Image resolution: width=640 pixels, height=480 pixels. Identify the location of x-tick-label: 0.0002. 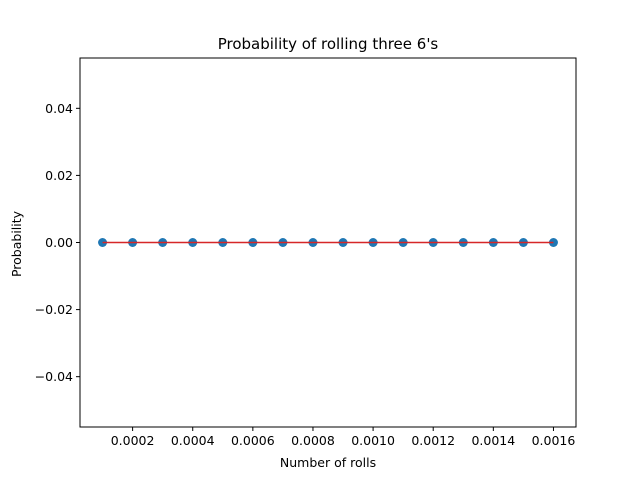
(133, 440).